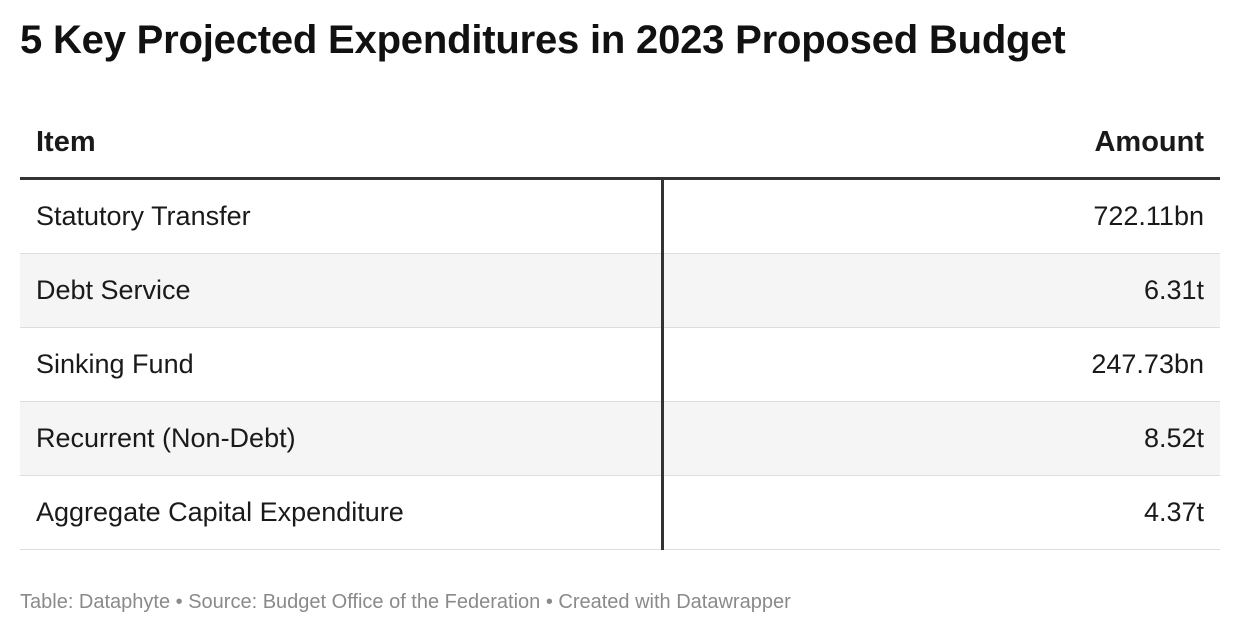  I want to click on row-item-label: Recurrent (Non-Debt), so click(166, 438).